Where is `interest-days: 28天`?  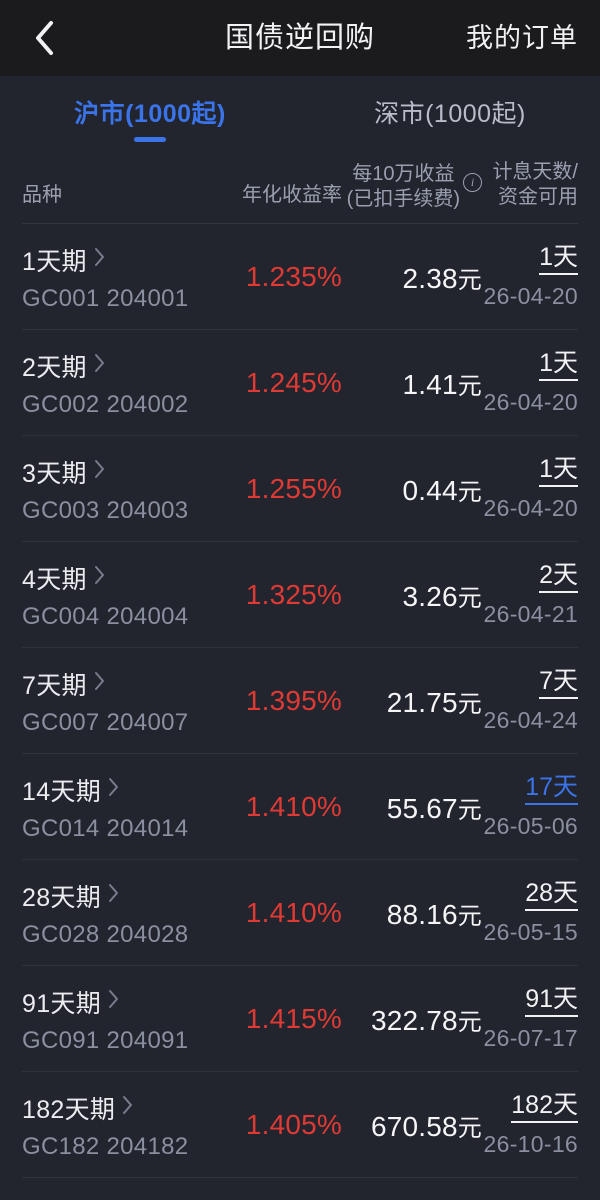 interest-days: 28天 is located at coordinates (551, 895).